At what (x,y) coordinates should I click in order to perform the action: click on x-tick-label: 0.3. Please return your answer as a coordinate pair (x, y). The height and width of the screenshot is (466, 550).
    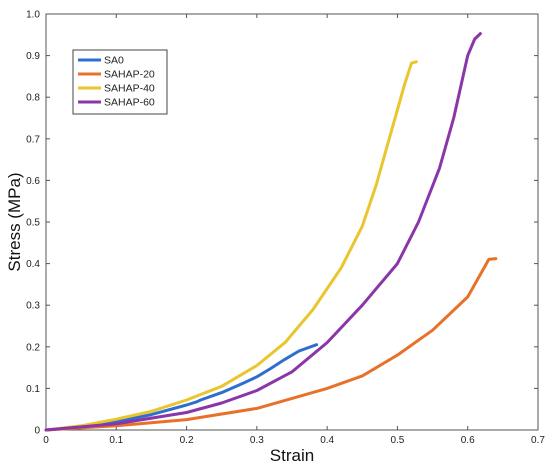
    Looking at the image, I should click on (257, 440).